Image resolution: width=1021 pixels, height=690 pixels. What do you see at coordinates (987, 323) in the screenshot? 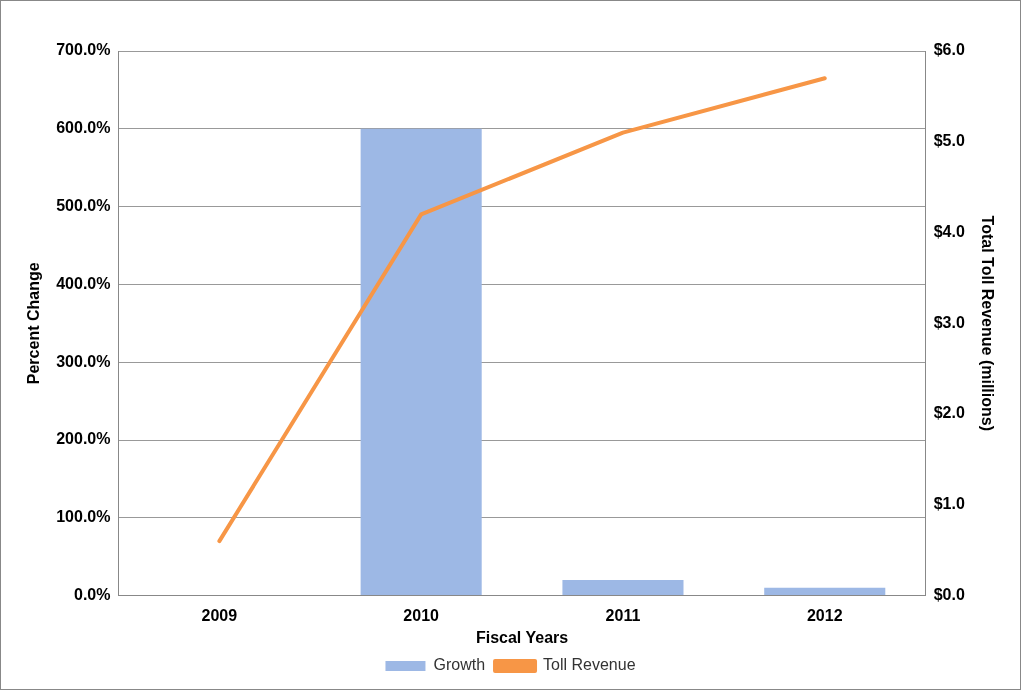
I see `y2-axis-title: Total Toll Revenue (millions)` at bounding box center [987, 323].